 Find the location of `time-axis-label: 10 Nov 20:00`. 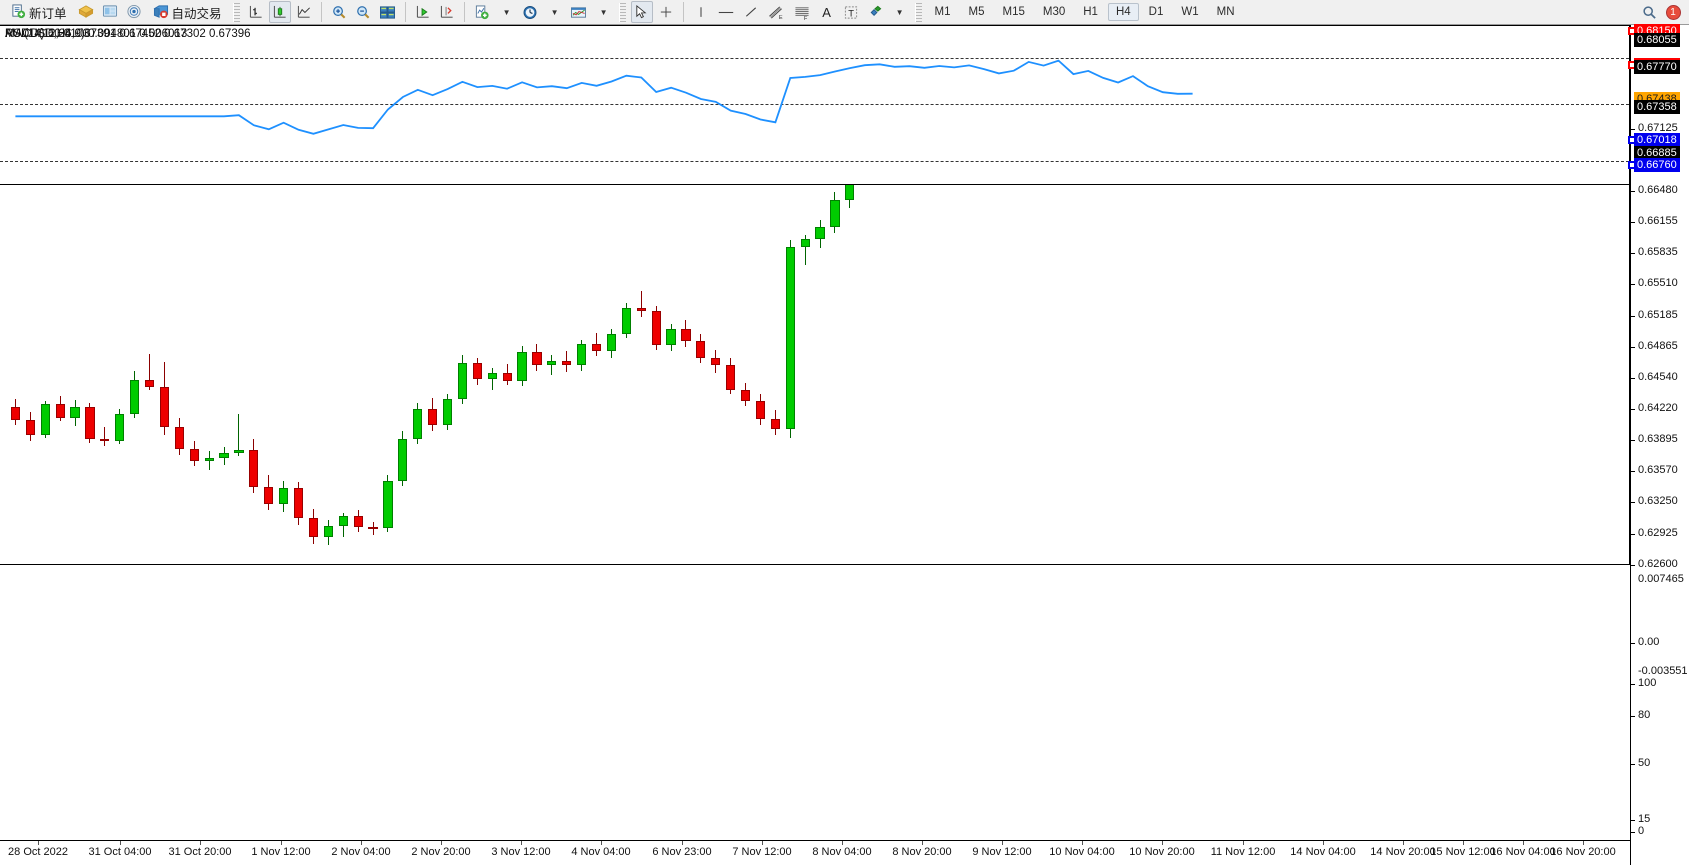

time-axis-label: 10 Nov 20:00 is located at coordinates (1162, 852).